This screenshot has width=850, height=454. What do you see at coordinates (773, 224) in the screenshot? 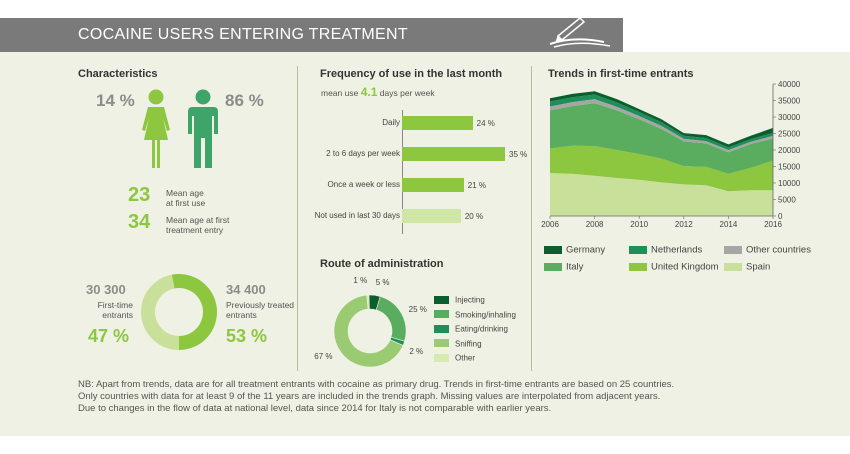
I see `x-tick-label: 2016` at bounding box center [773, 224].